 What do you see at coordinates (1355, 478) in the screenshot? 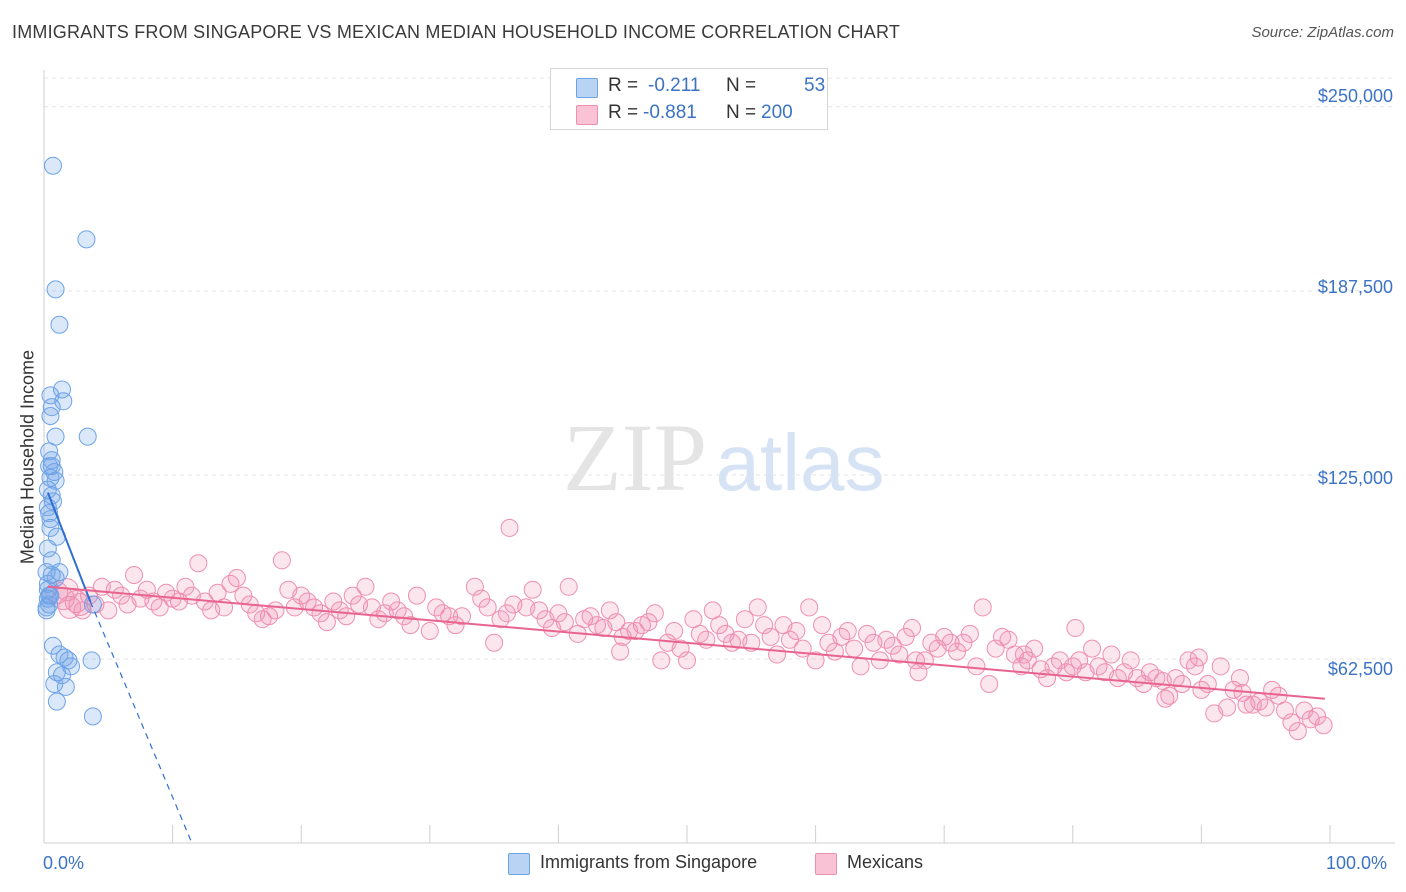
I see `y-tick-125000: $125,000` at bounding box center [1355, 478].